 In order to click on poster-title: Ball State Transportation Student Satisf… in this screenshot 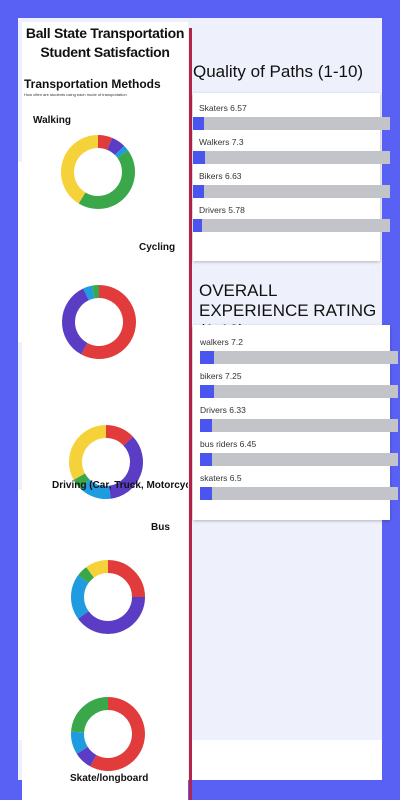, I will do `click(105, 43)`.